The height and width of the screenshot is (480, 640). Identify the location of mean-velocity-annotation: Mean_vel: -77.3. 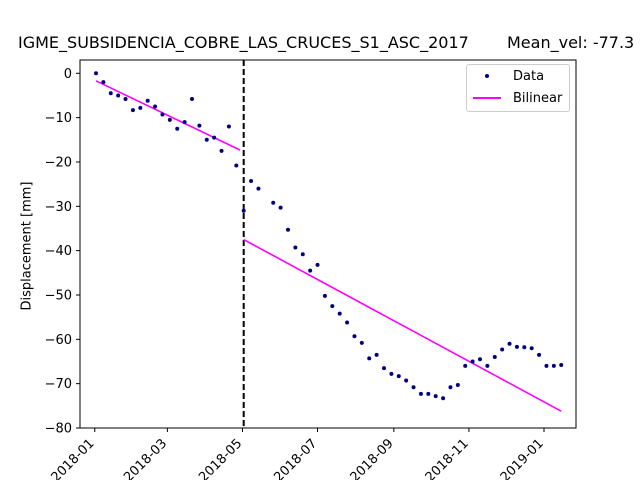
(571, 42).